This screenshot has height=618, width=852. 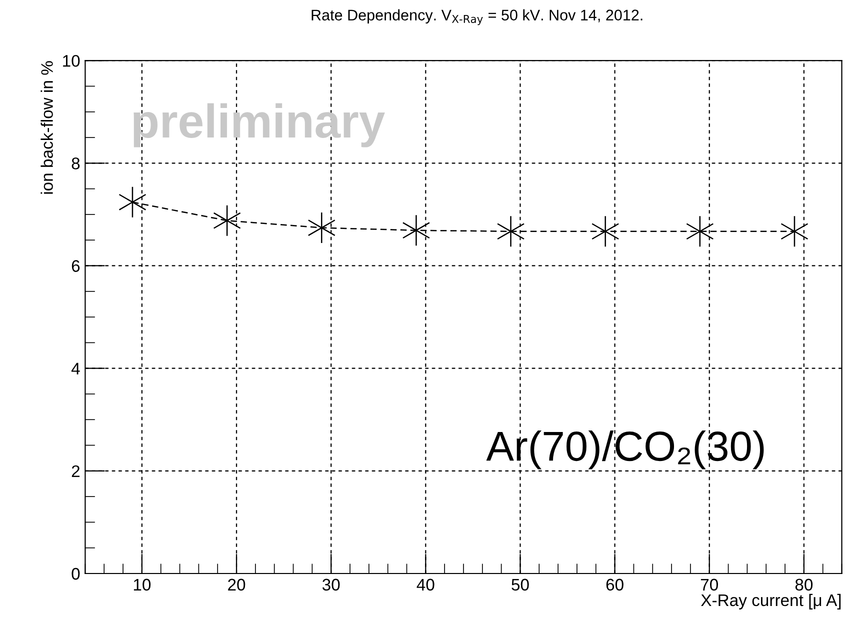 What do you see at coordinates (709, 584) in the screenshot?
I see `x-tick-label: 70` at bounding box center [709, 584].